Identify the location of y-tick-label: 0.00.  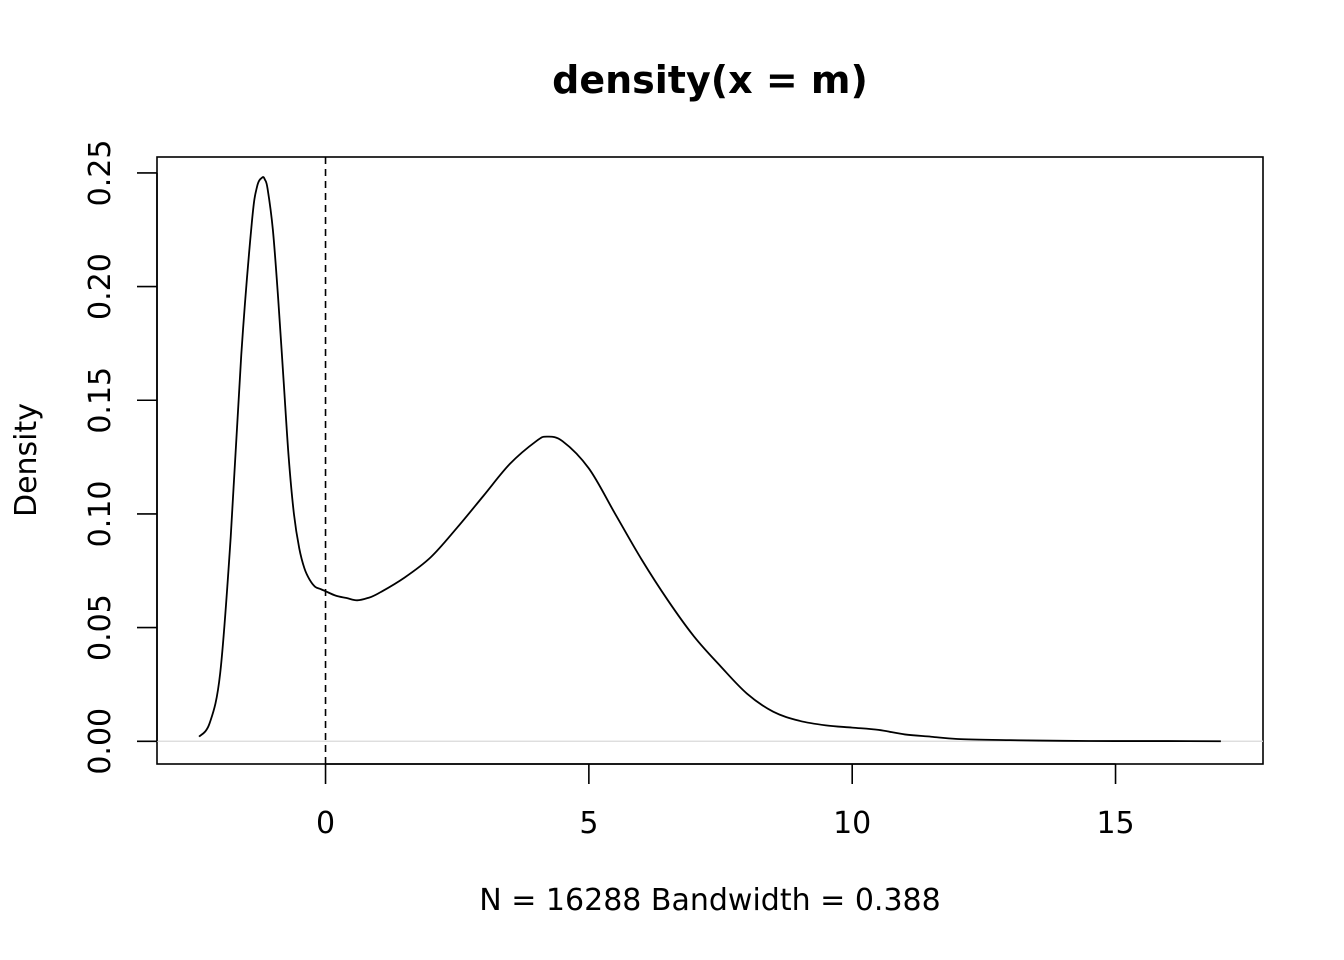
(100, 741).